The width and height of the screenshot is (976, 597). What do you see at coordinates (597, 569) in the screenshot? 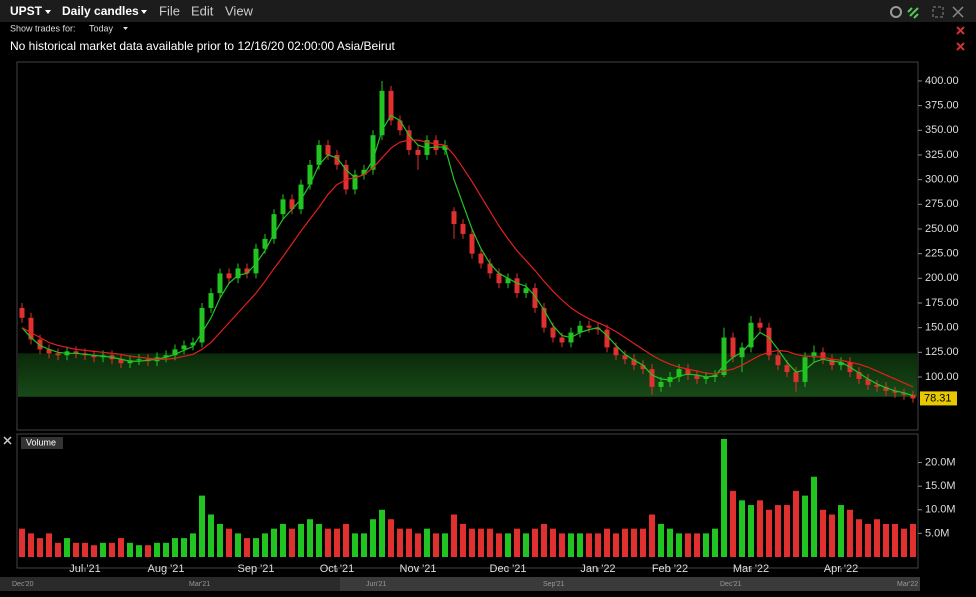
I see `x-tick-label: Jan '22` at bounding box center [597, 569].